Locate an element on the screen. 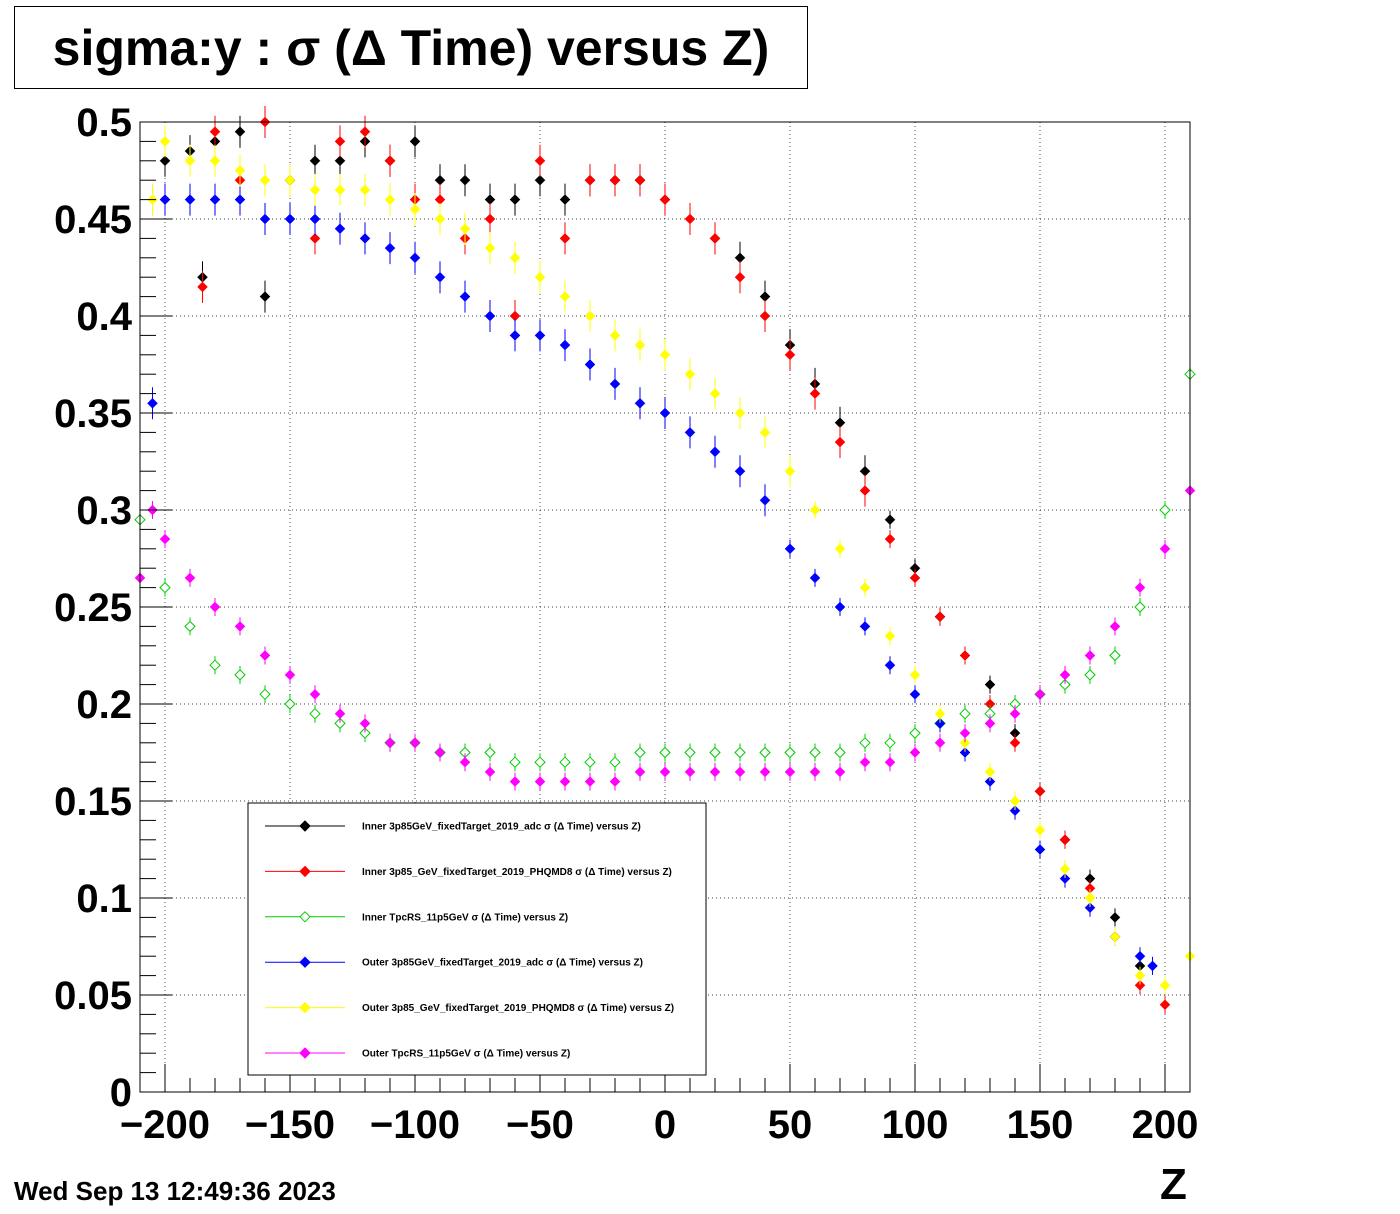  y-tick-label: 0.1 is located at coordinates (104, 899).